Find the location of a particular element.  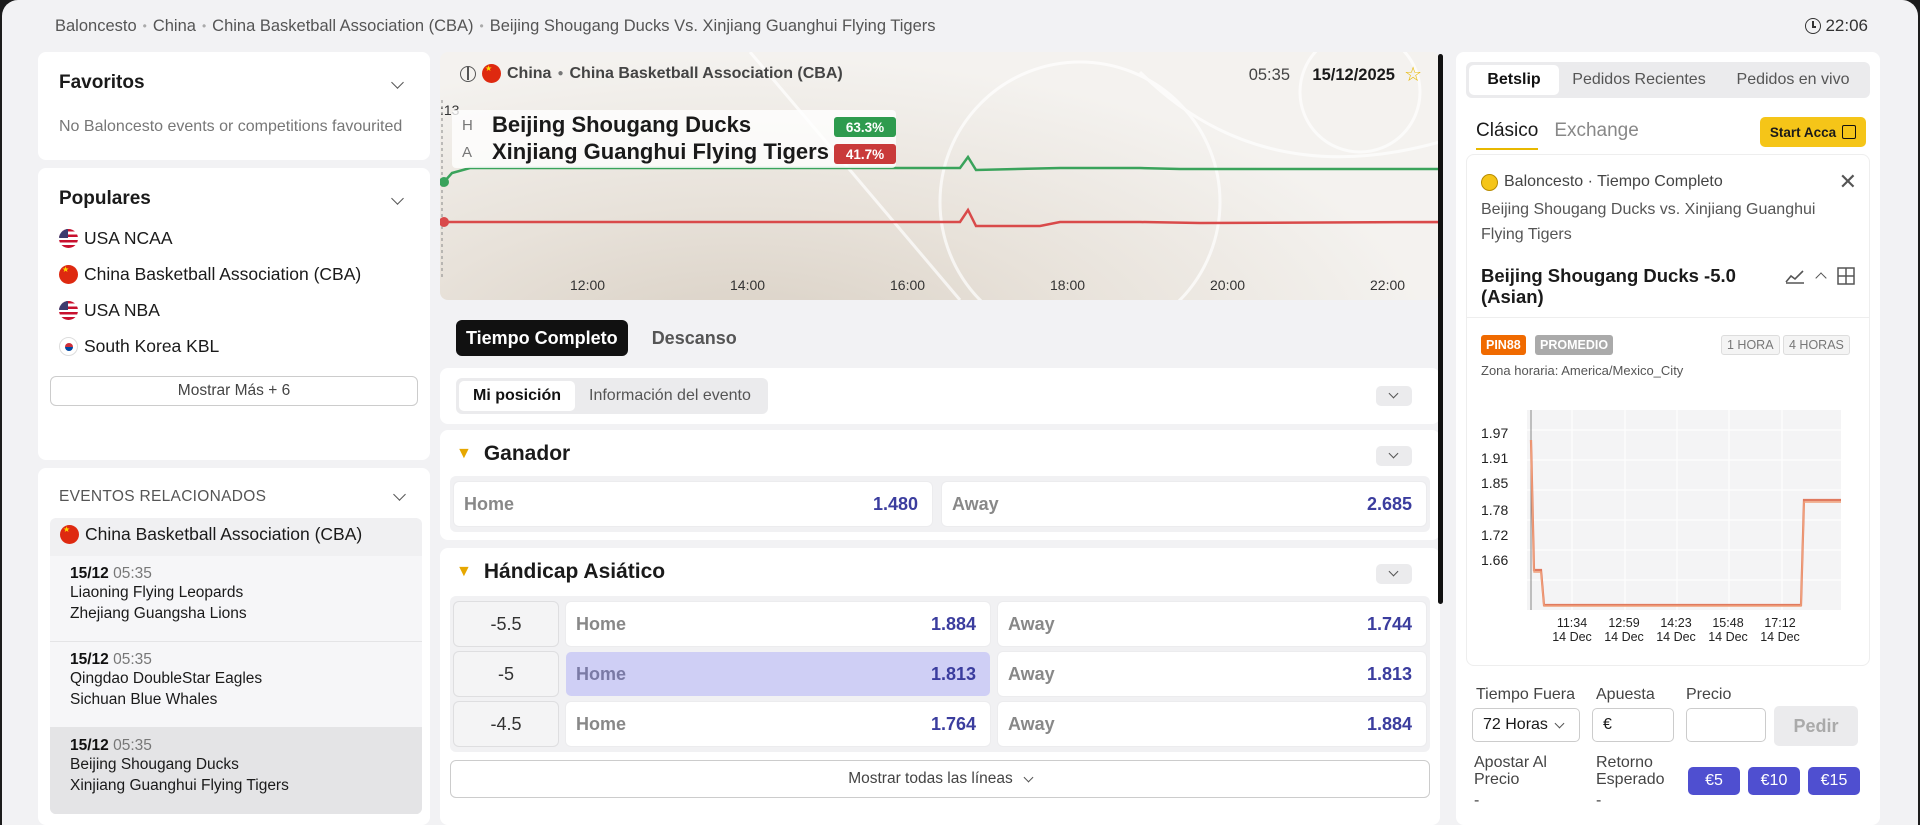

odds-value: 1.744 is located at coordinates (1389, 623).